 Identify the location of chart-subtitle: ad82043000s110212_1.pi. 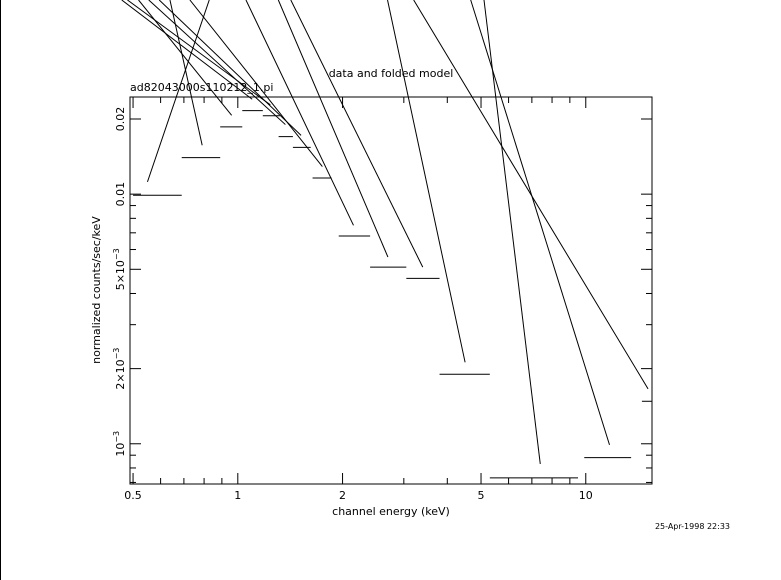
(201, 87).